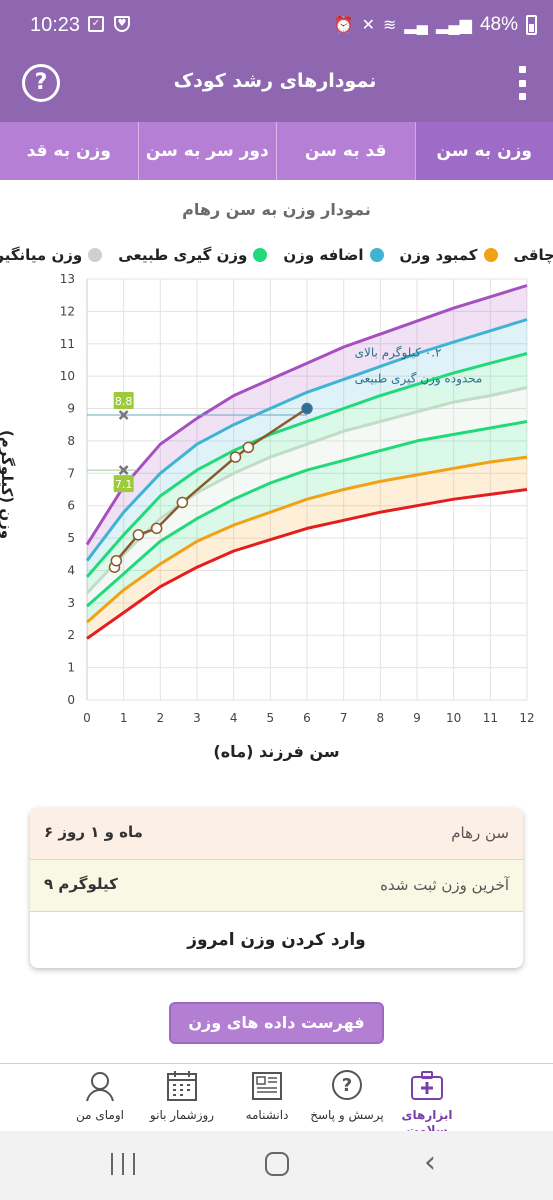 This screenshot has width=553, height=1200. Describe the element at coordinates (197, 718) in the screenshot. I see `x-tick-label: 3` at that location.